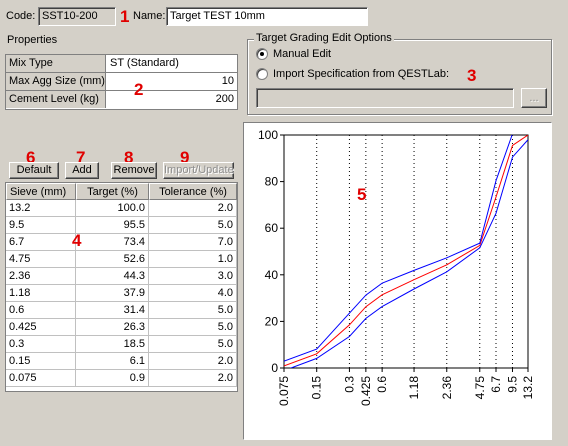  Describe the element at coordinates (125, 16) in the screenshot. I see `annotation-1: 1` at that location.